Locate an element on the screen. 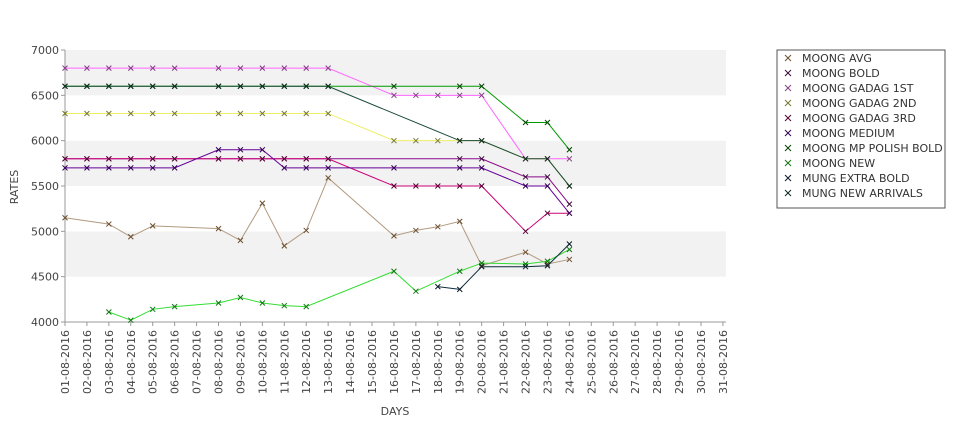  x-tick-label: 30-08-2016 is located at coordinates (701, 362).